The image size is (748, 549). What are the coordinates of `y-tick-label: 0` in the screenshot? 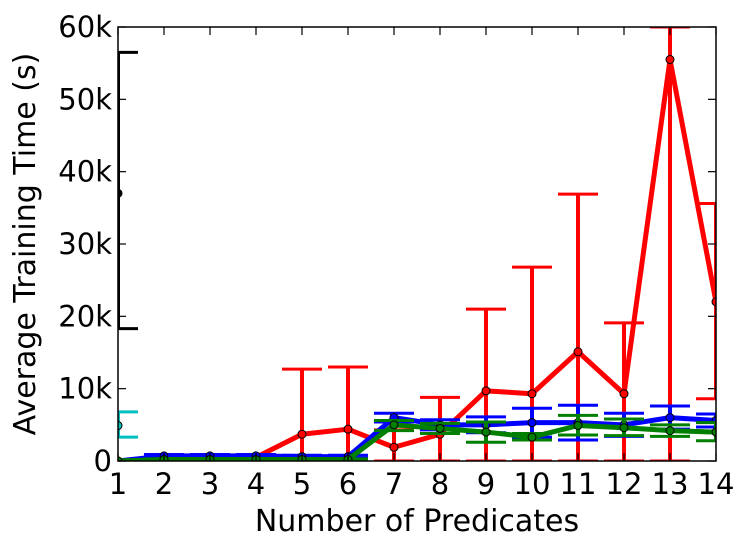 It's located at (103, 461).